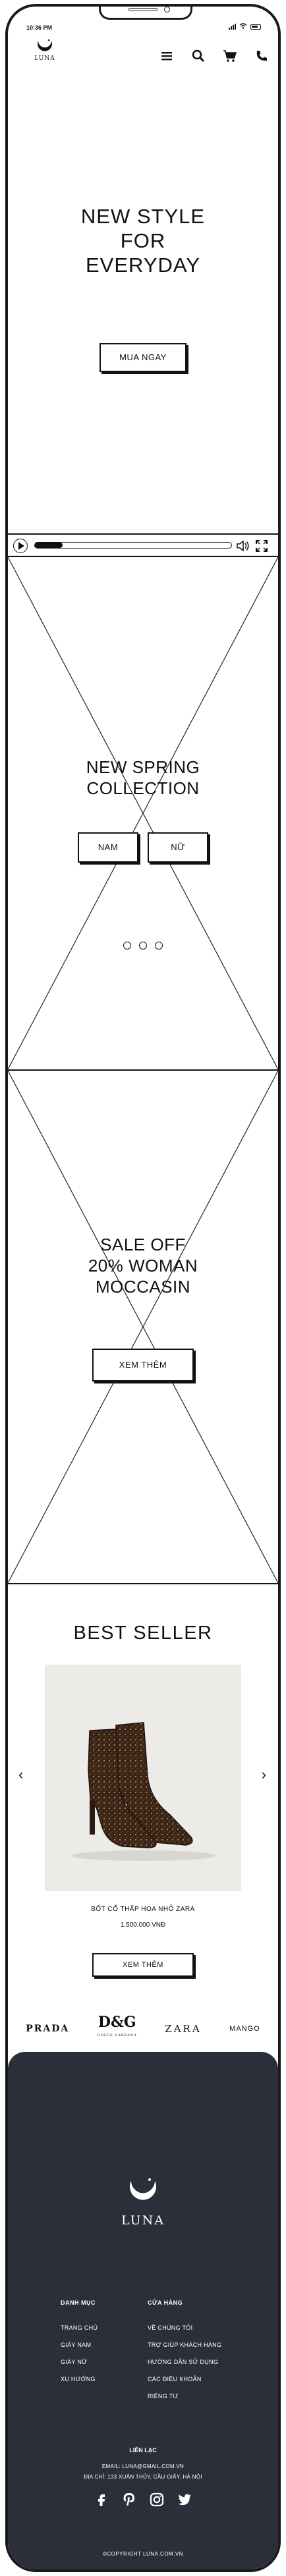 This screenshot has height=2576, width=286. I want to click on chevron-left-icon: ‹, so click(21, 1774).